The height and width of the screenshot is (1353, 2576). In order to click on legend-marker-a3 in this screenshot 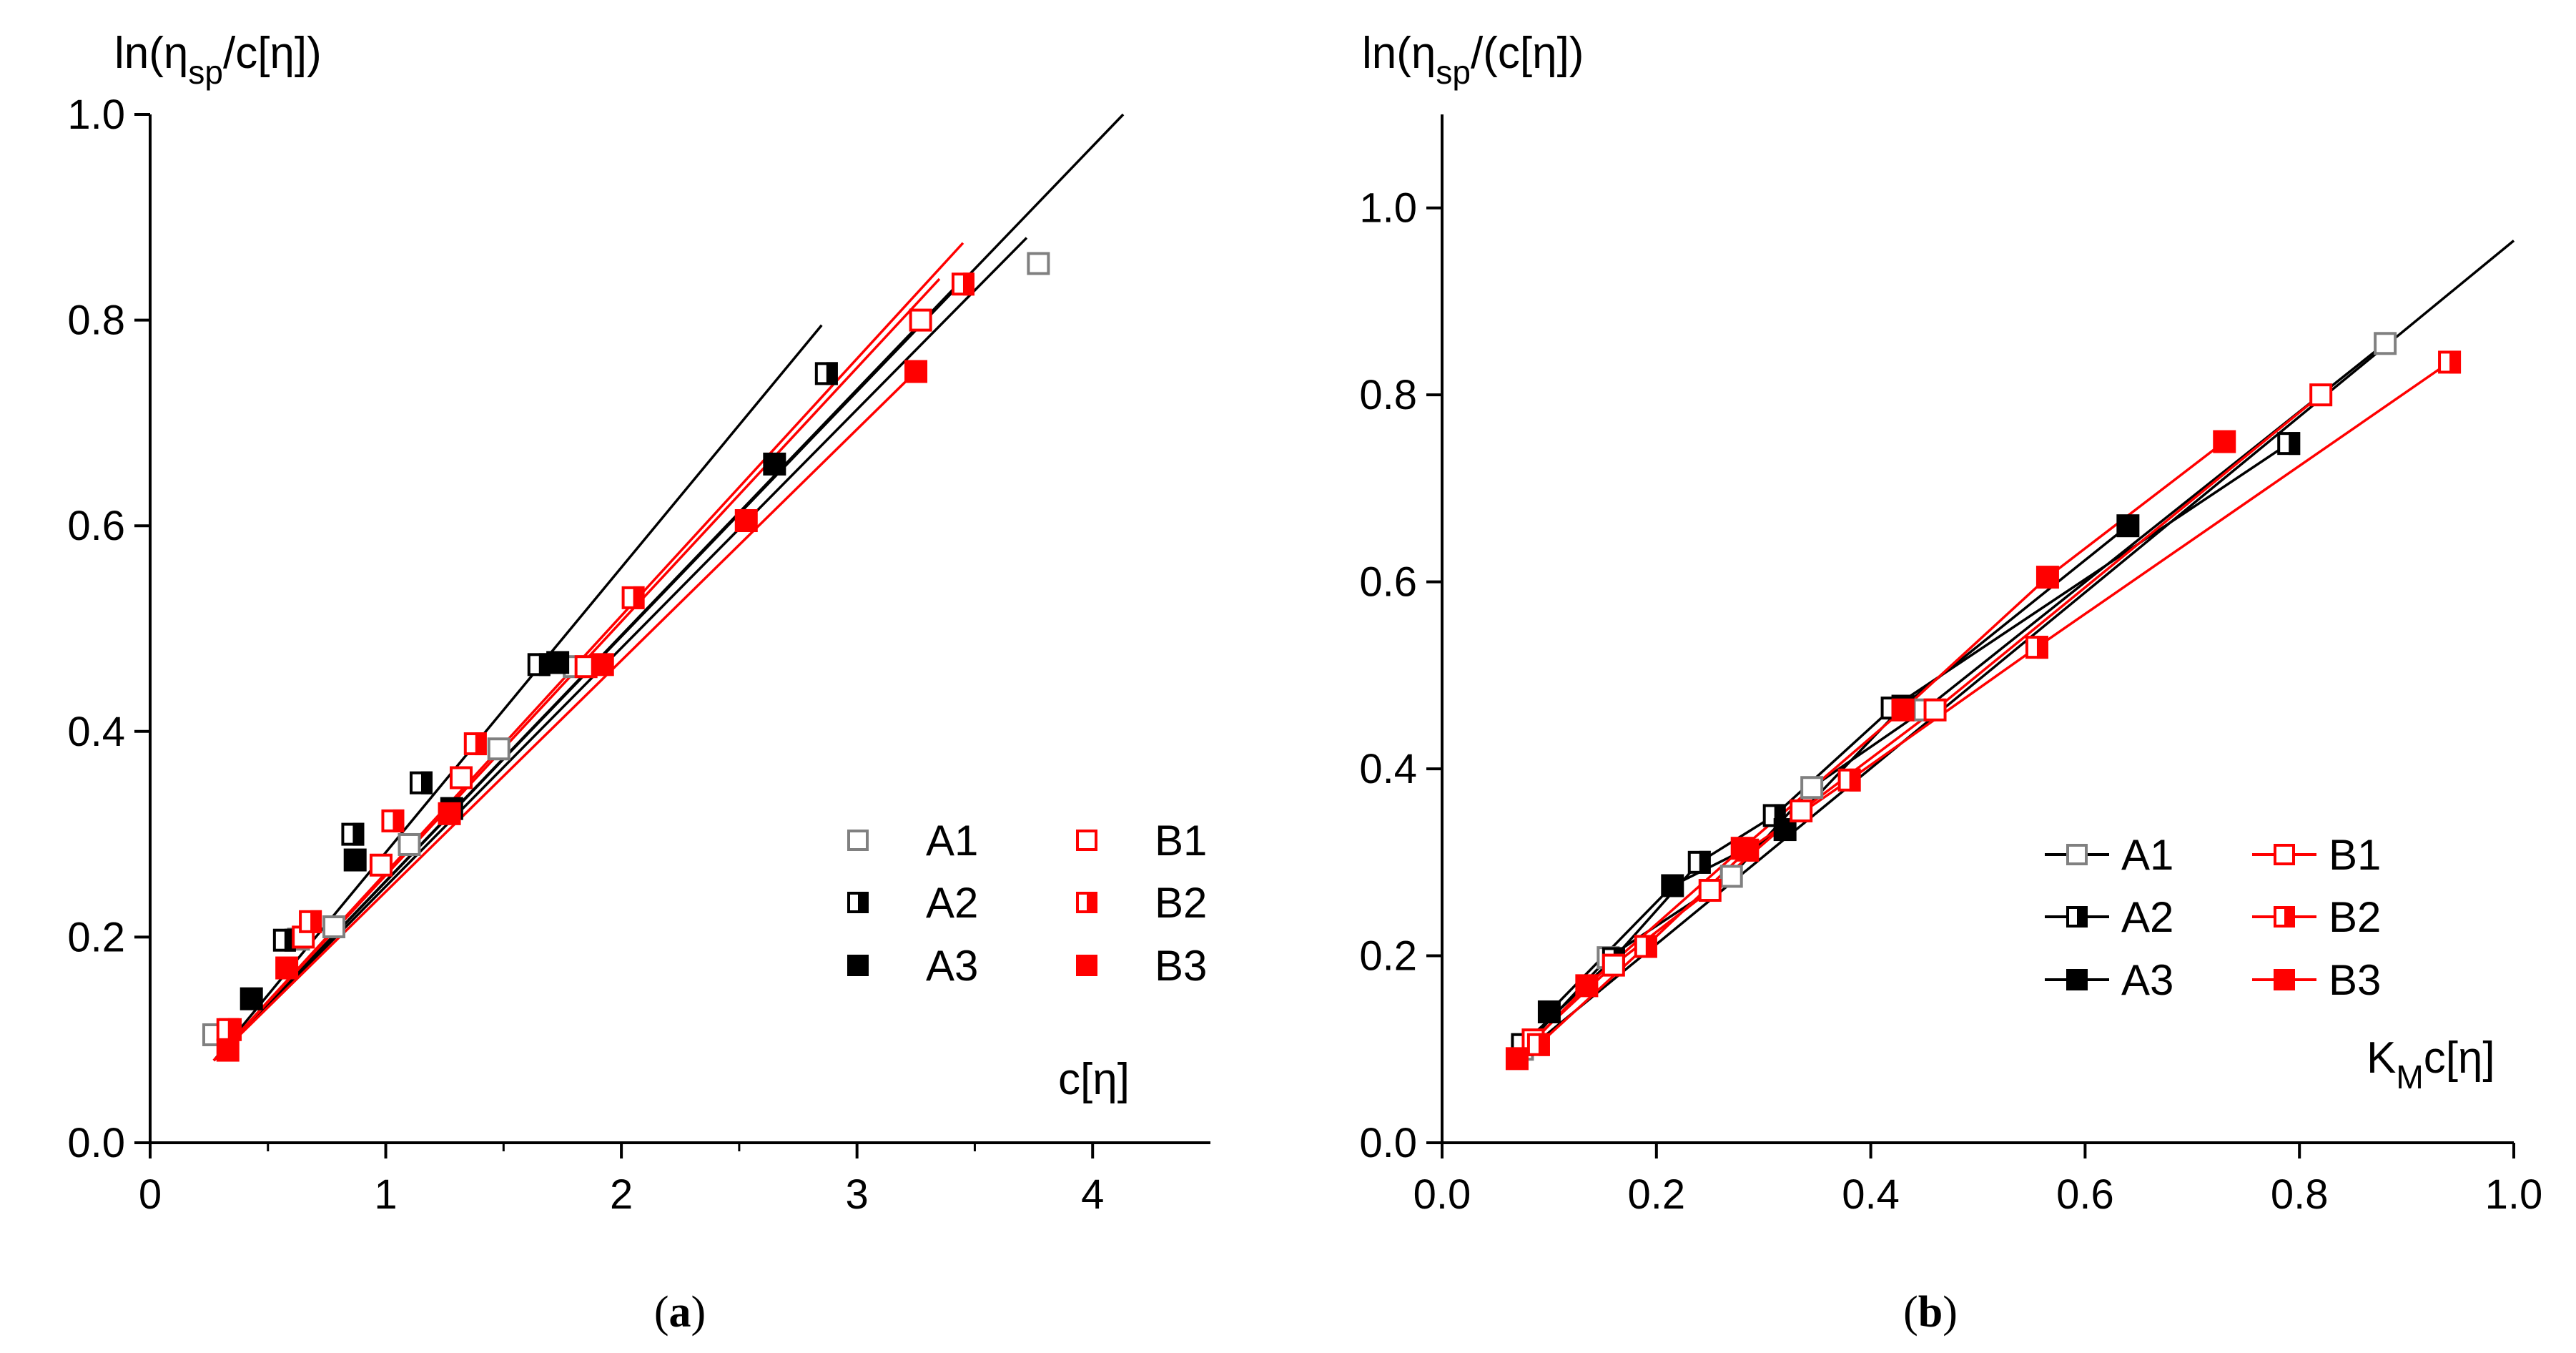, I will do `click(858, 966)`.